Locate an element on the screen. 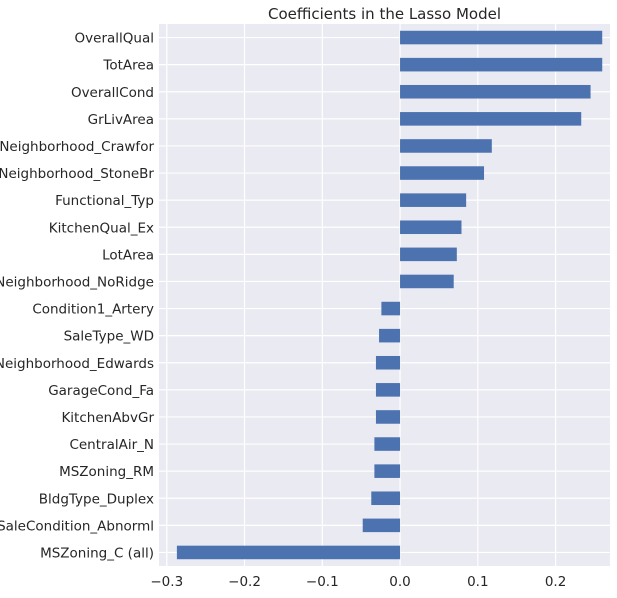 This screenshot has width=617, height=598. category-label: MSZoning_C (all) is located at coordinates (97, 553).